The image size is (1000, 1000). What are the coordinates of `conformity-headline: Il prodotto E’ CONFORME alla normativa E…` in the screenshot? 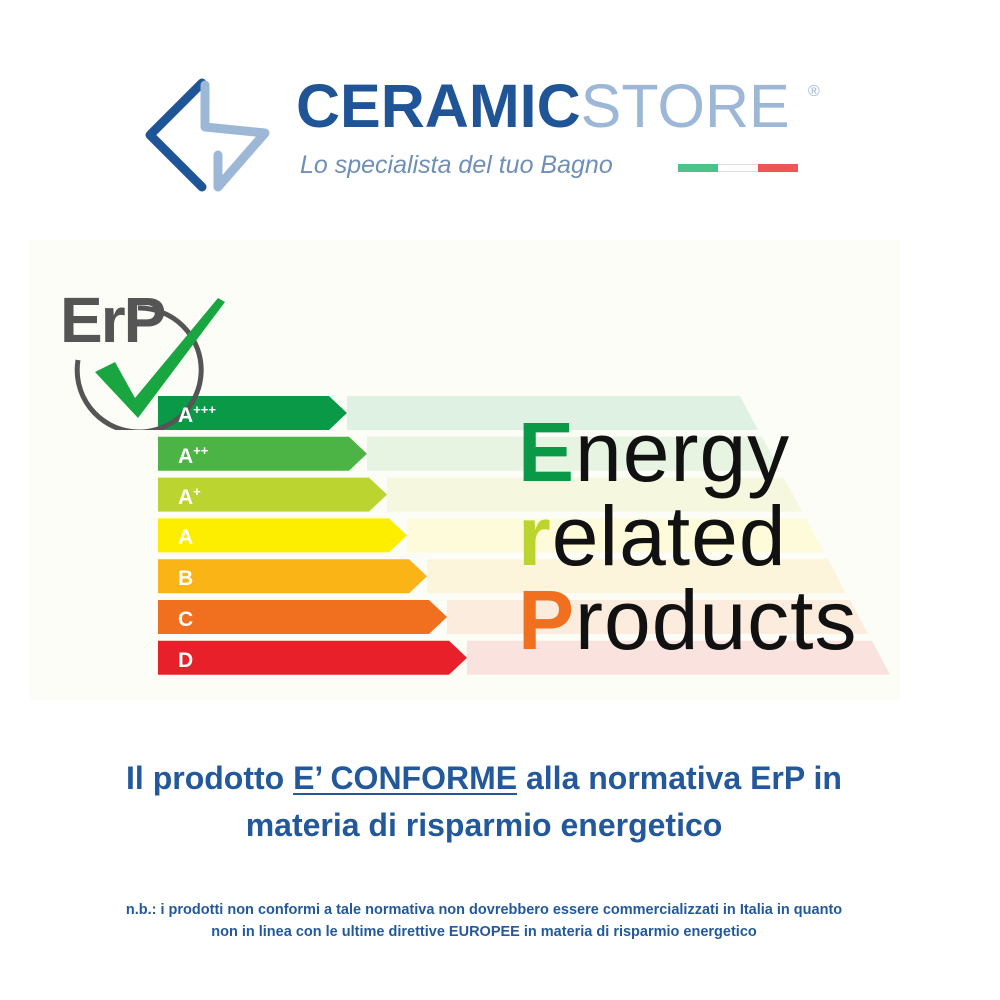 It's located at (484, 802).